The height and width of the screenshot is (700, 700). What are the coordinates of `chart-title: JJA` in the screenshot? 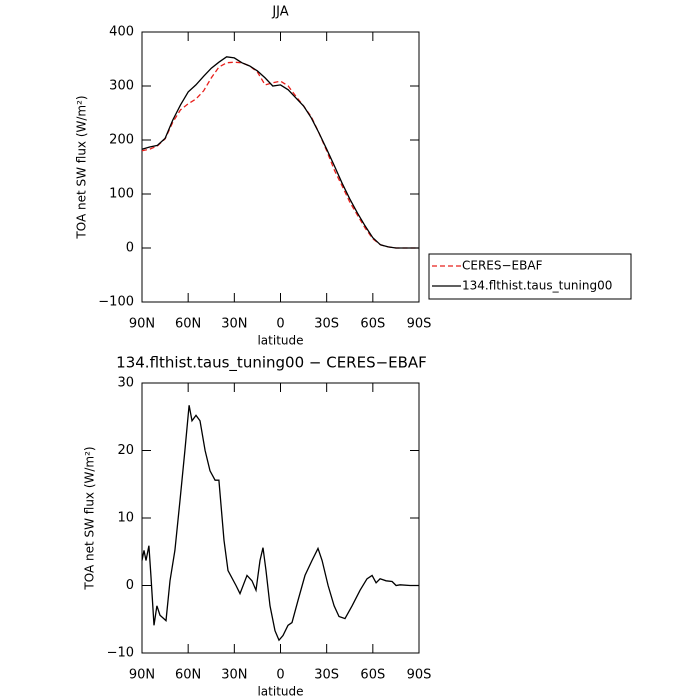 It's located at (279, 12).